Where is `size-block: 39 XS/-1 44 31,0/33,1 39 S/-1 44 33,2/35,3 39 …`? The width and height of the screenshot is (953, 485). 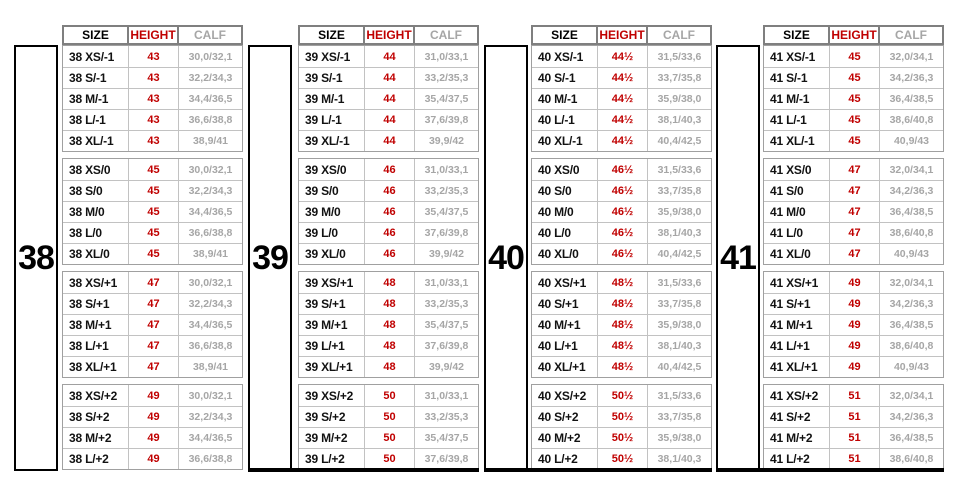 size-block: 39 XS/-1 44 31,0/33,1 39 S/-1 44 33,2/35,3 39 … is located at coordinates (388, 98).